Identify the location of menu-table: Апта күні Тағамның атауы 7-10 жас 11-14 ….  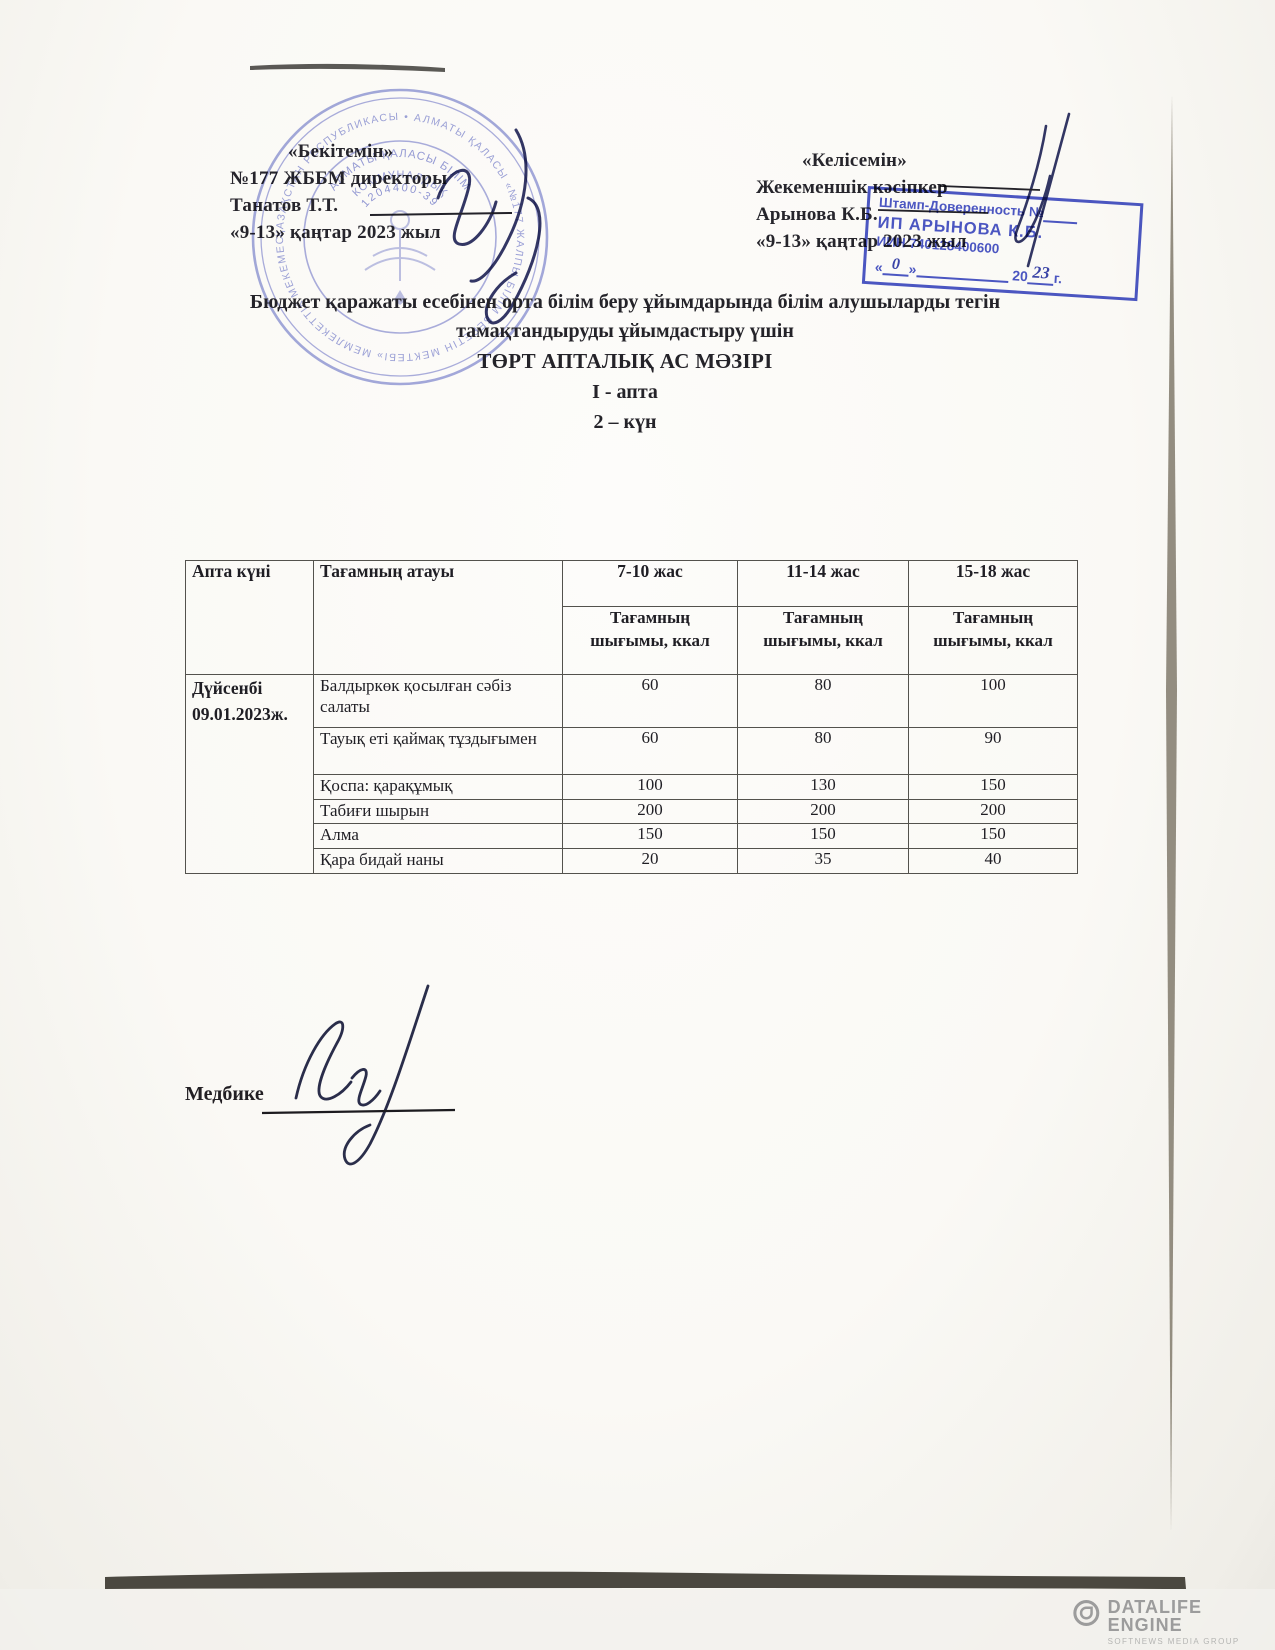
(631, 716).